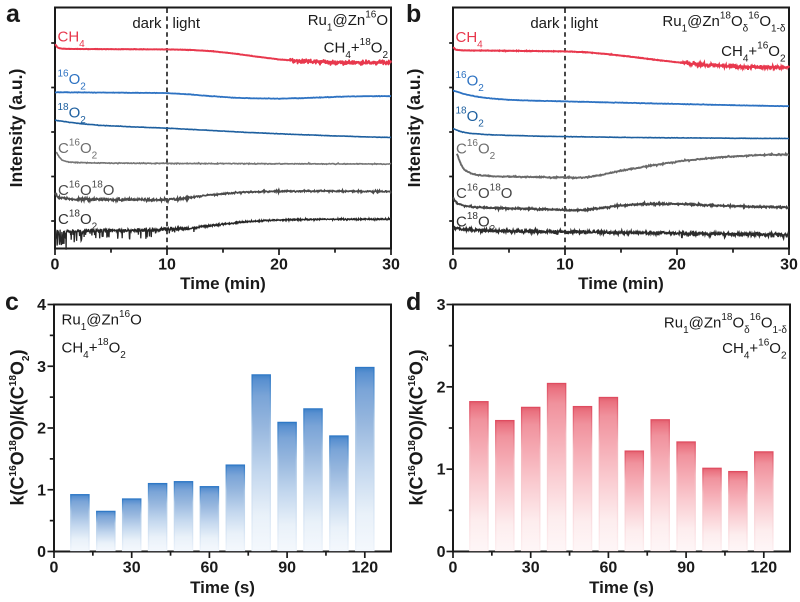 This screenshot has height=602, width=800. I want to click on svg-text: b, so click(413, 14).